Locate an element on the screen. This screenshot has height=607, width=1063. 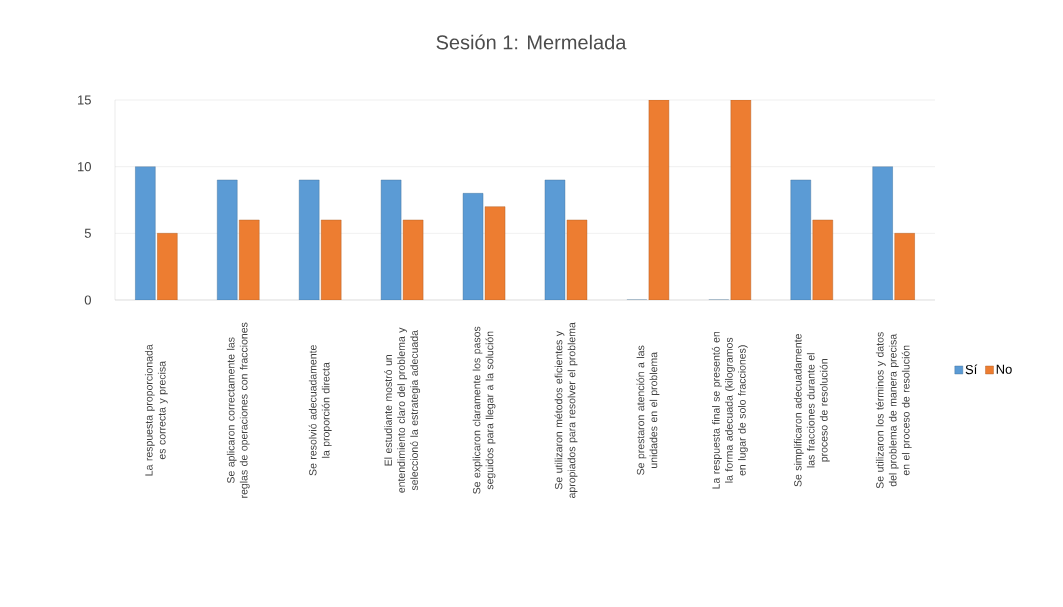
legend-label: No is located at coordinates (1004, 369).